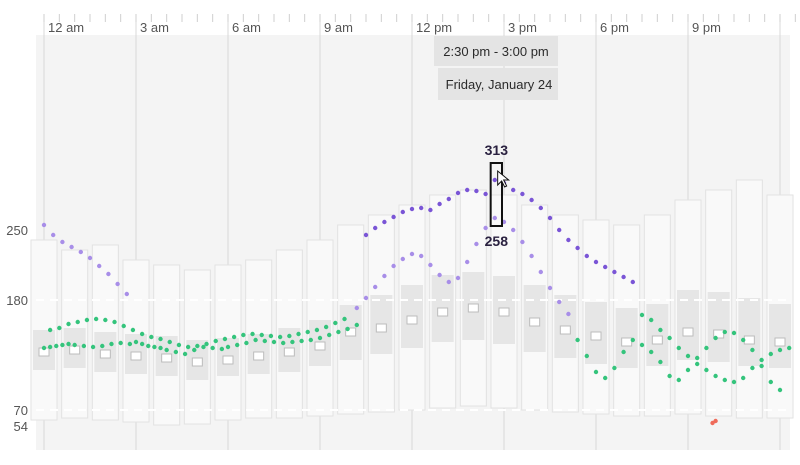 This screenshot has width=800, height=465. I want to click on tooltip-date: Friday, January 24, so click(499, 84).